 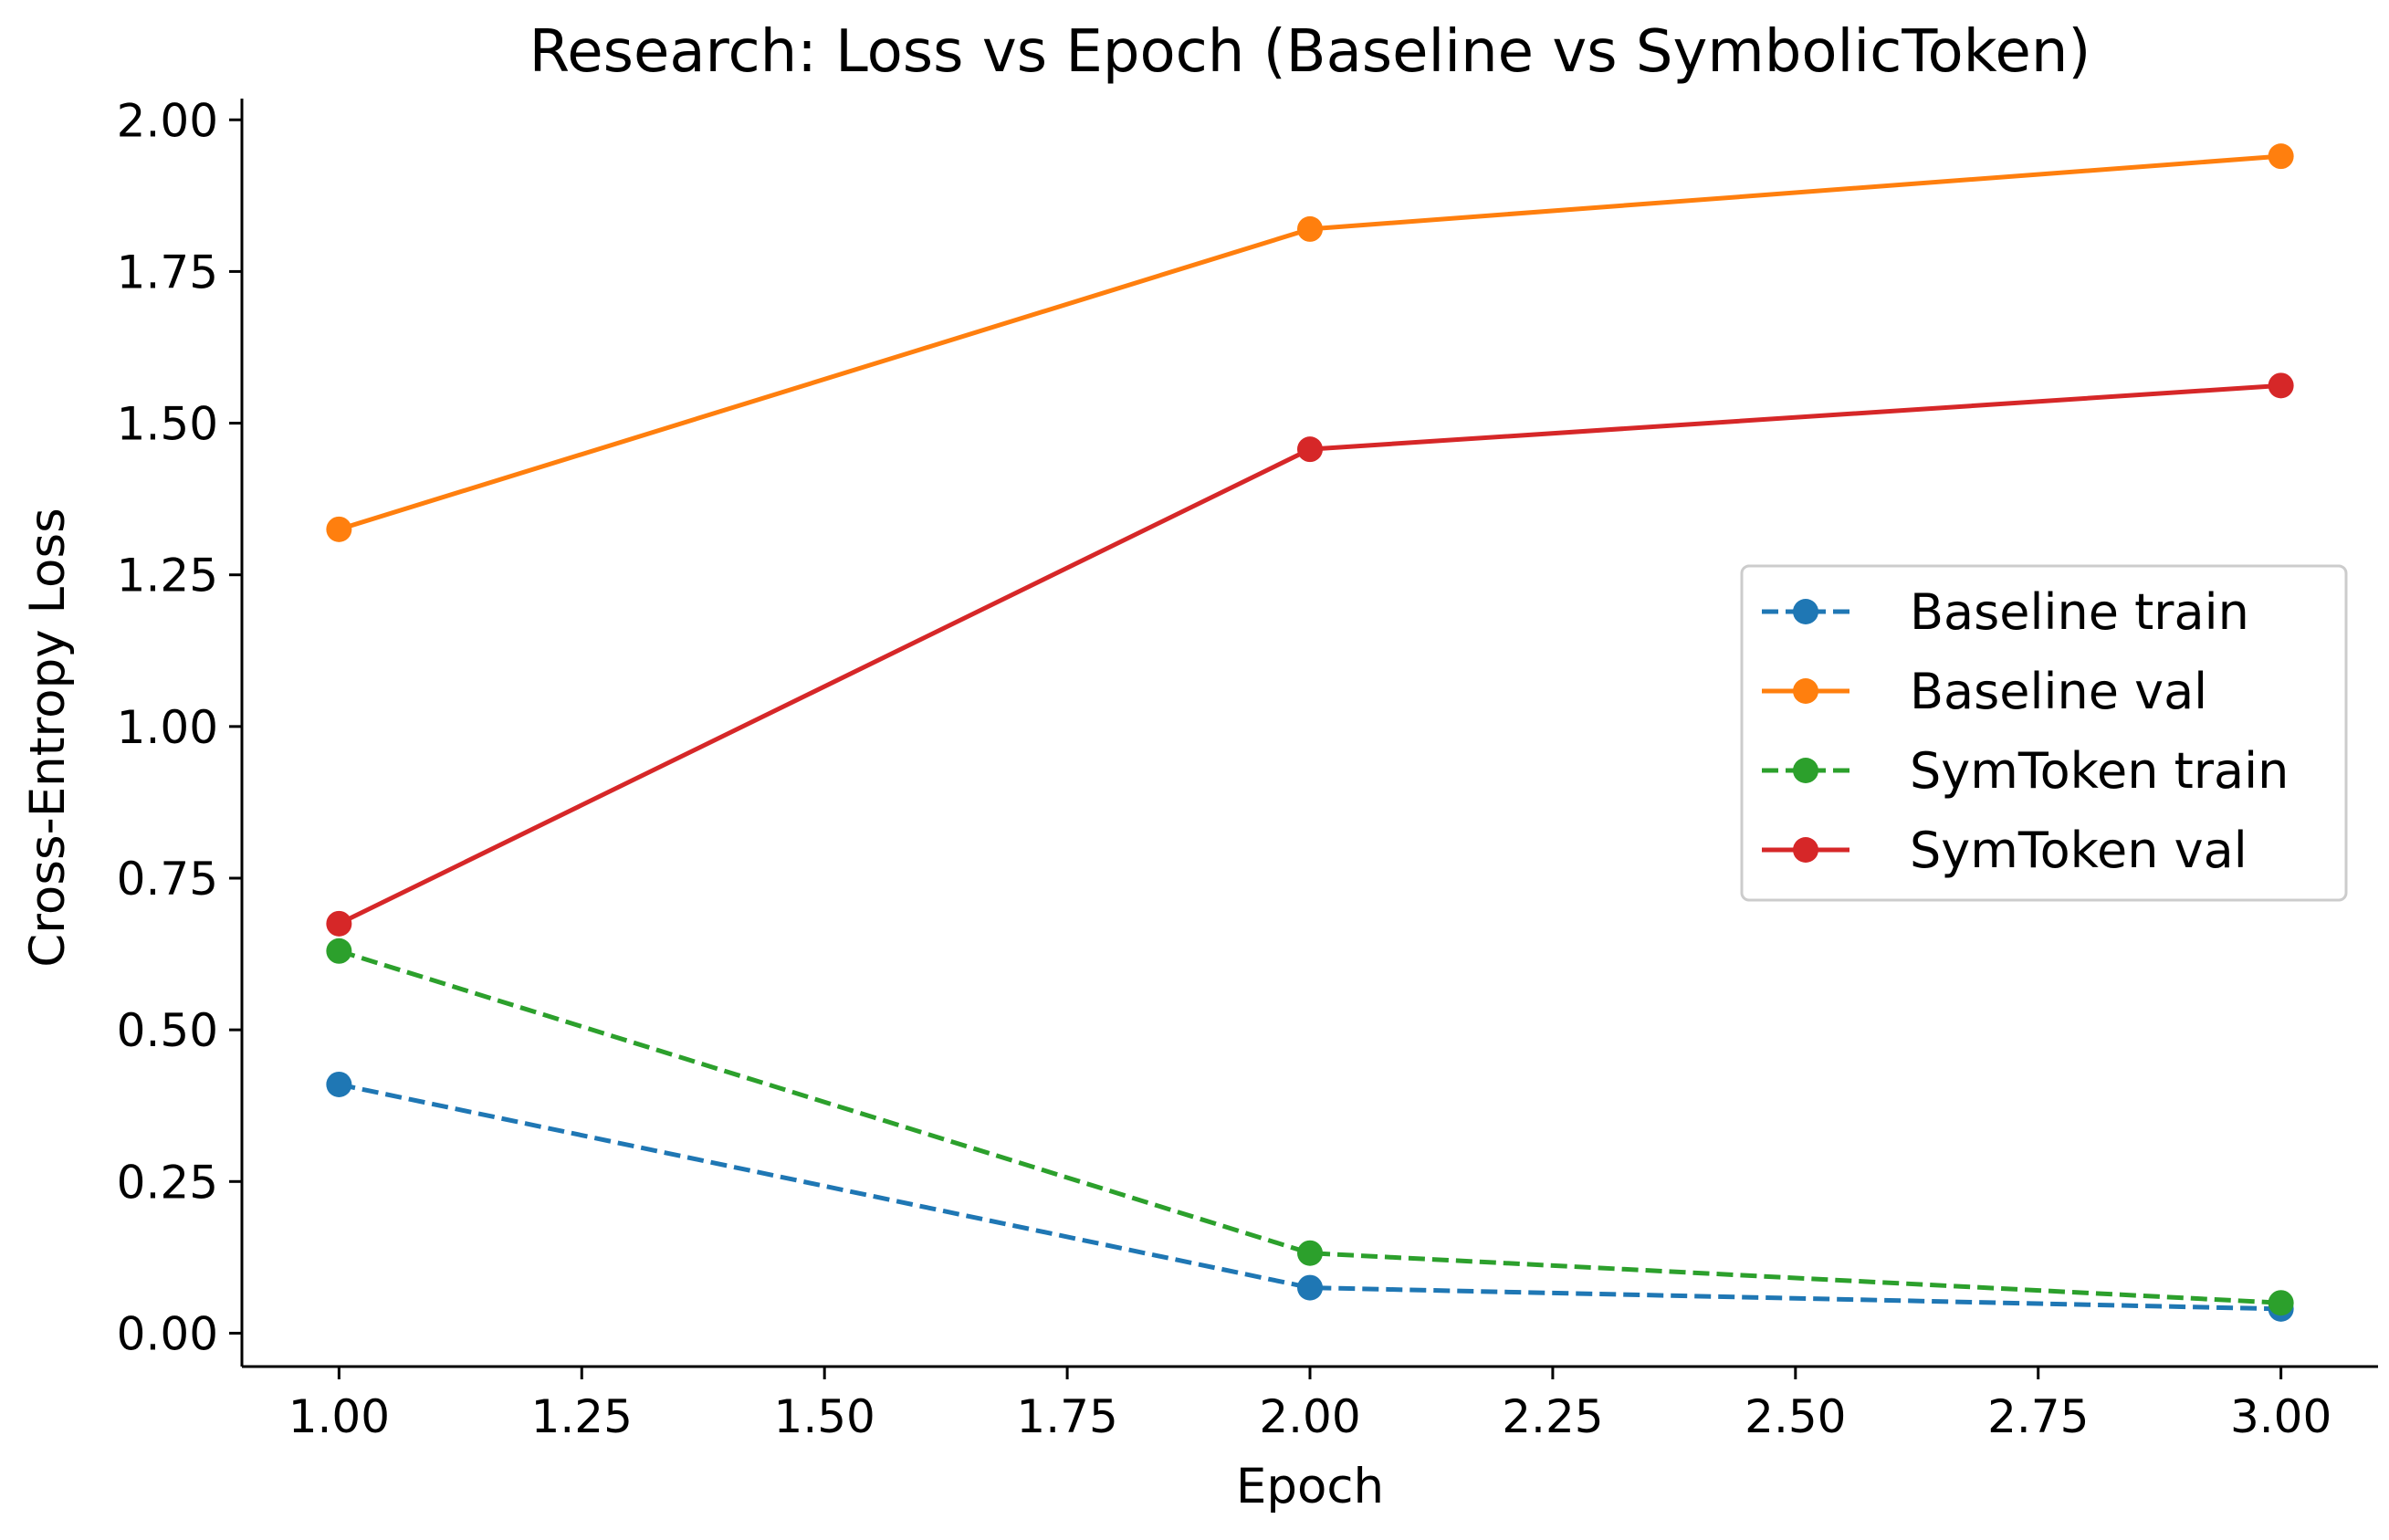 I want to click on x-tick-label: 1.50, so click(x=824, y=1416).